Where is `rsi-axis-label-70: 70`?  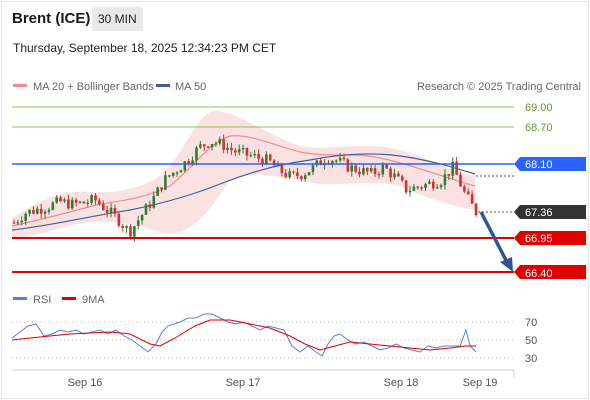
rsi-axis-label-70: 70 is located at coordinates (531, 323).